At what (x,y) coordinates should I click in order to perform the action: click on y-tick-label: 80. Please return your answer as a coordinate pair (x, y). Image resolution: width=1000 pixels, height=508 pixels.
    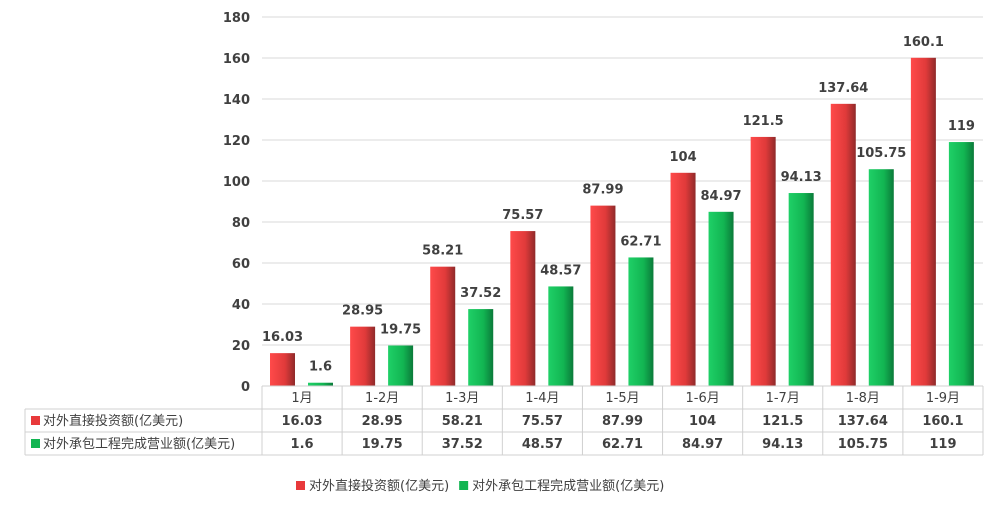
    Looking at the image, I should click on (241, 223).